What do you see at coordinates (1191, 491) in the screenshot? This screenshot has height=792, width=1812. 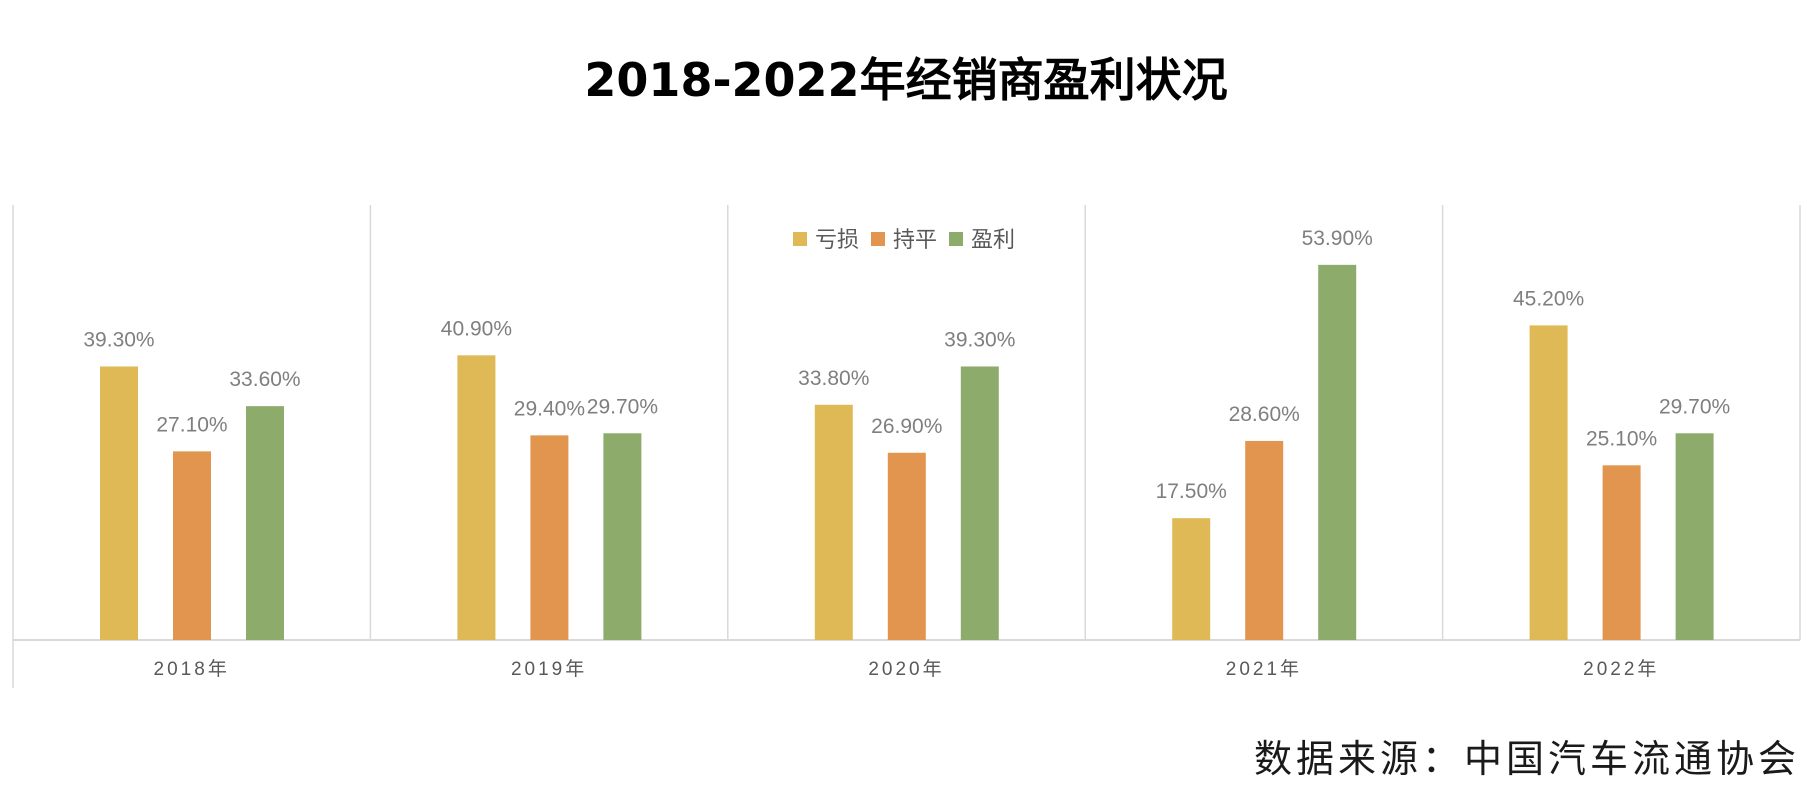 I see `data-label: 17.50%` at bounding box center [1191, 491].